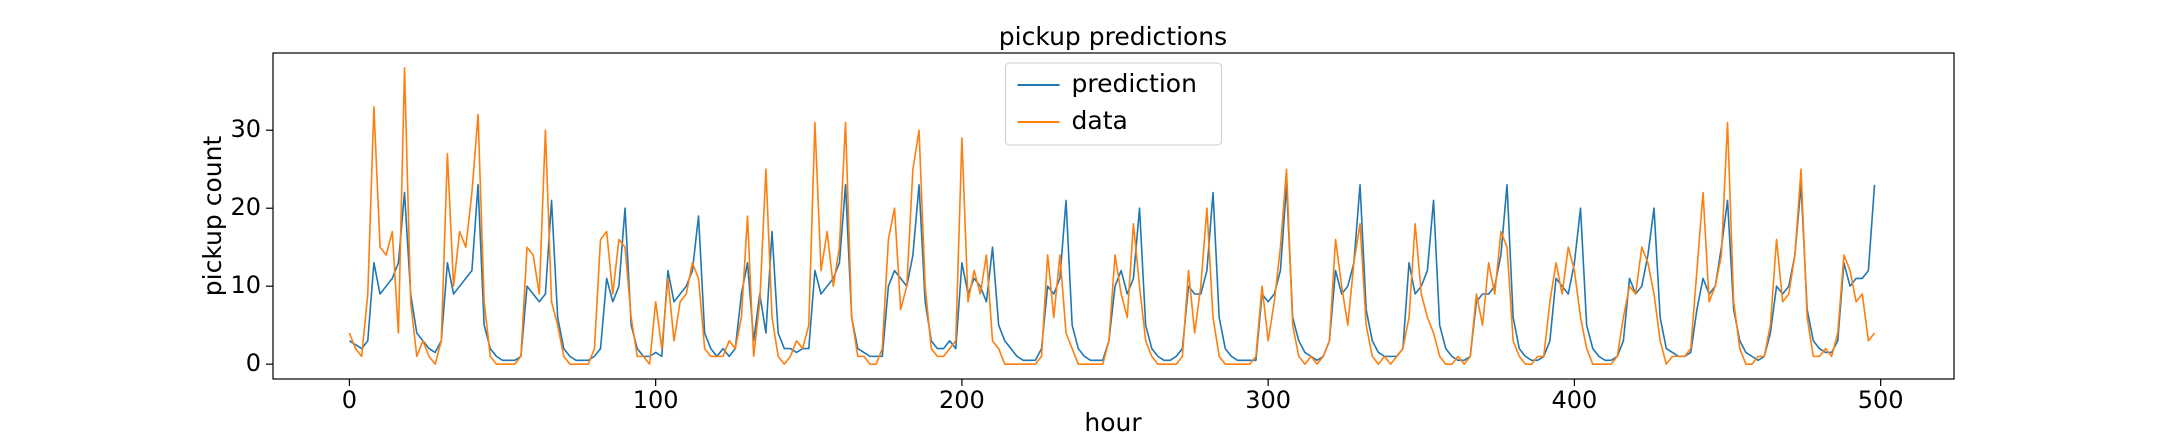  I want to click on y-axis-label: pickup count, so click(212, 216).